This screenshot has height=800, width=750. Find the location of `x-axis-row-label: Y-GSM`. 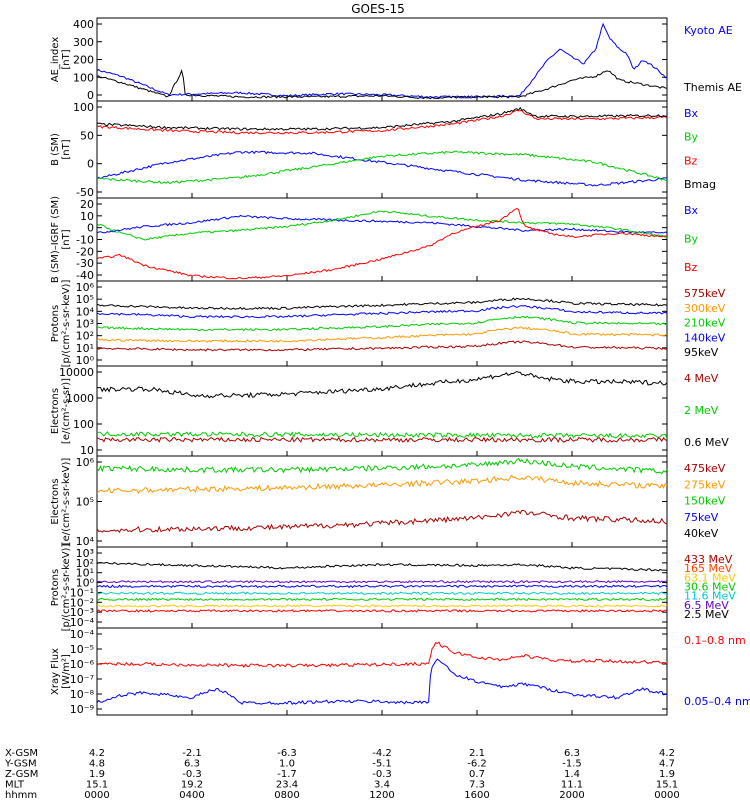

x-axis-row-label: Y-GSM is located at coordinates (20, 764).